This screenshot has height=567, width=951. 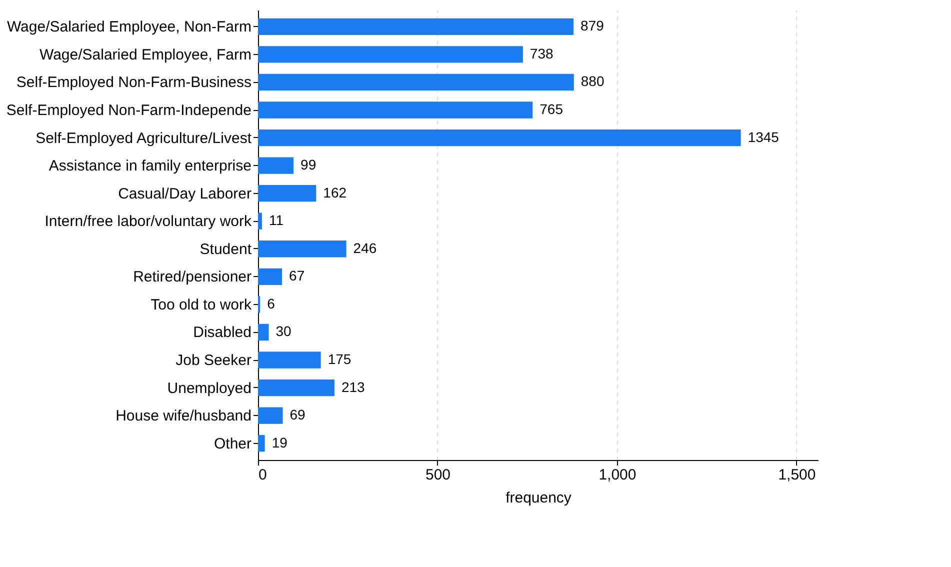 What do you see at coordinates (276, 220) in the screenshot?
I see `data-label: 11` at bounding box center [276, 220].